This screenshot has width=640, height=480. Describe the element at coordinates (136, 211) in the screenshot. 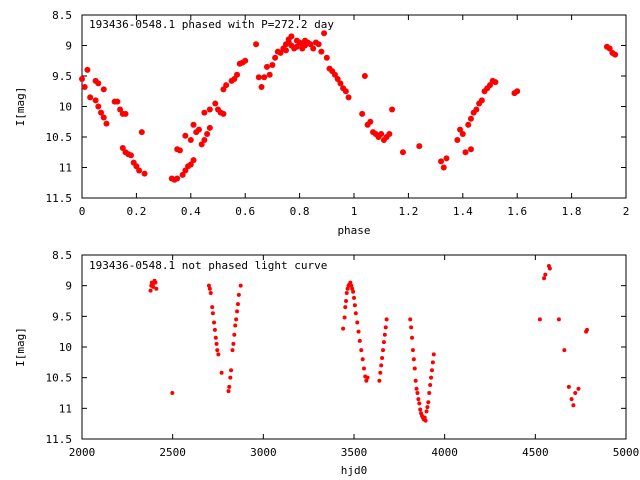

I see `x-tick-label: 0.2` at that location.